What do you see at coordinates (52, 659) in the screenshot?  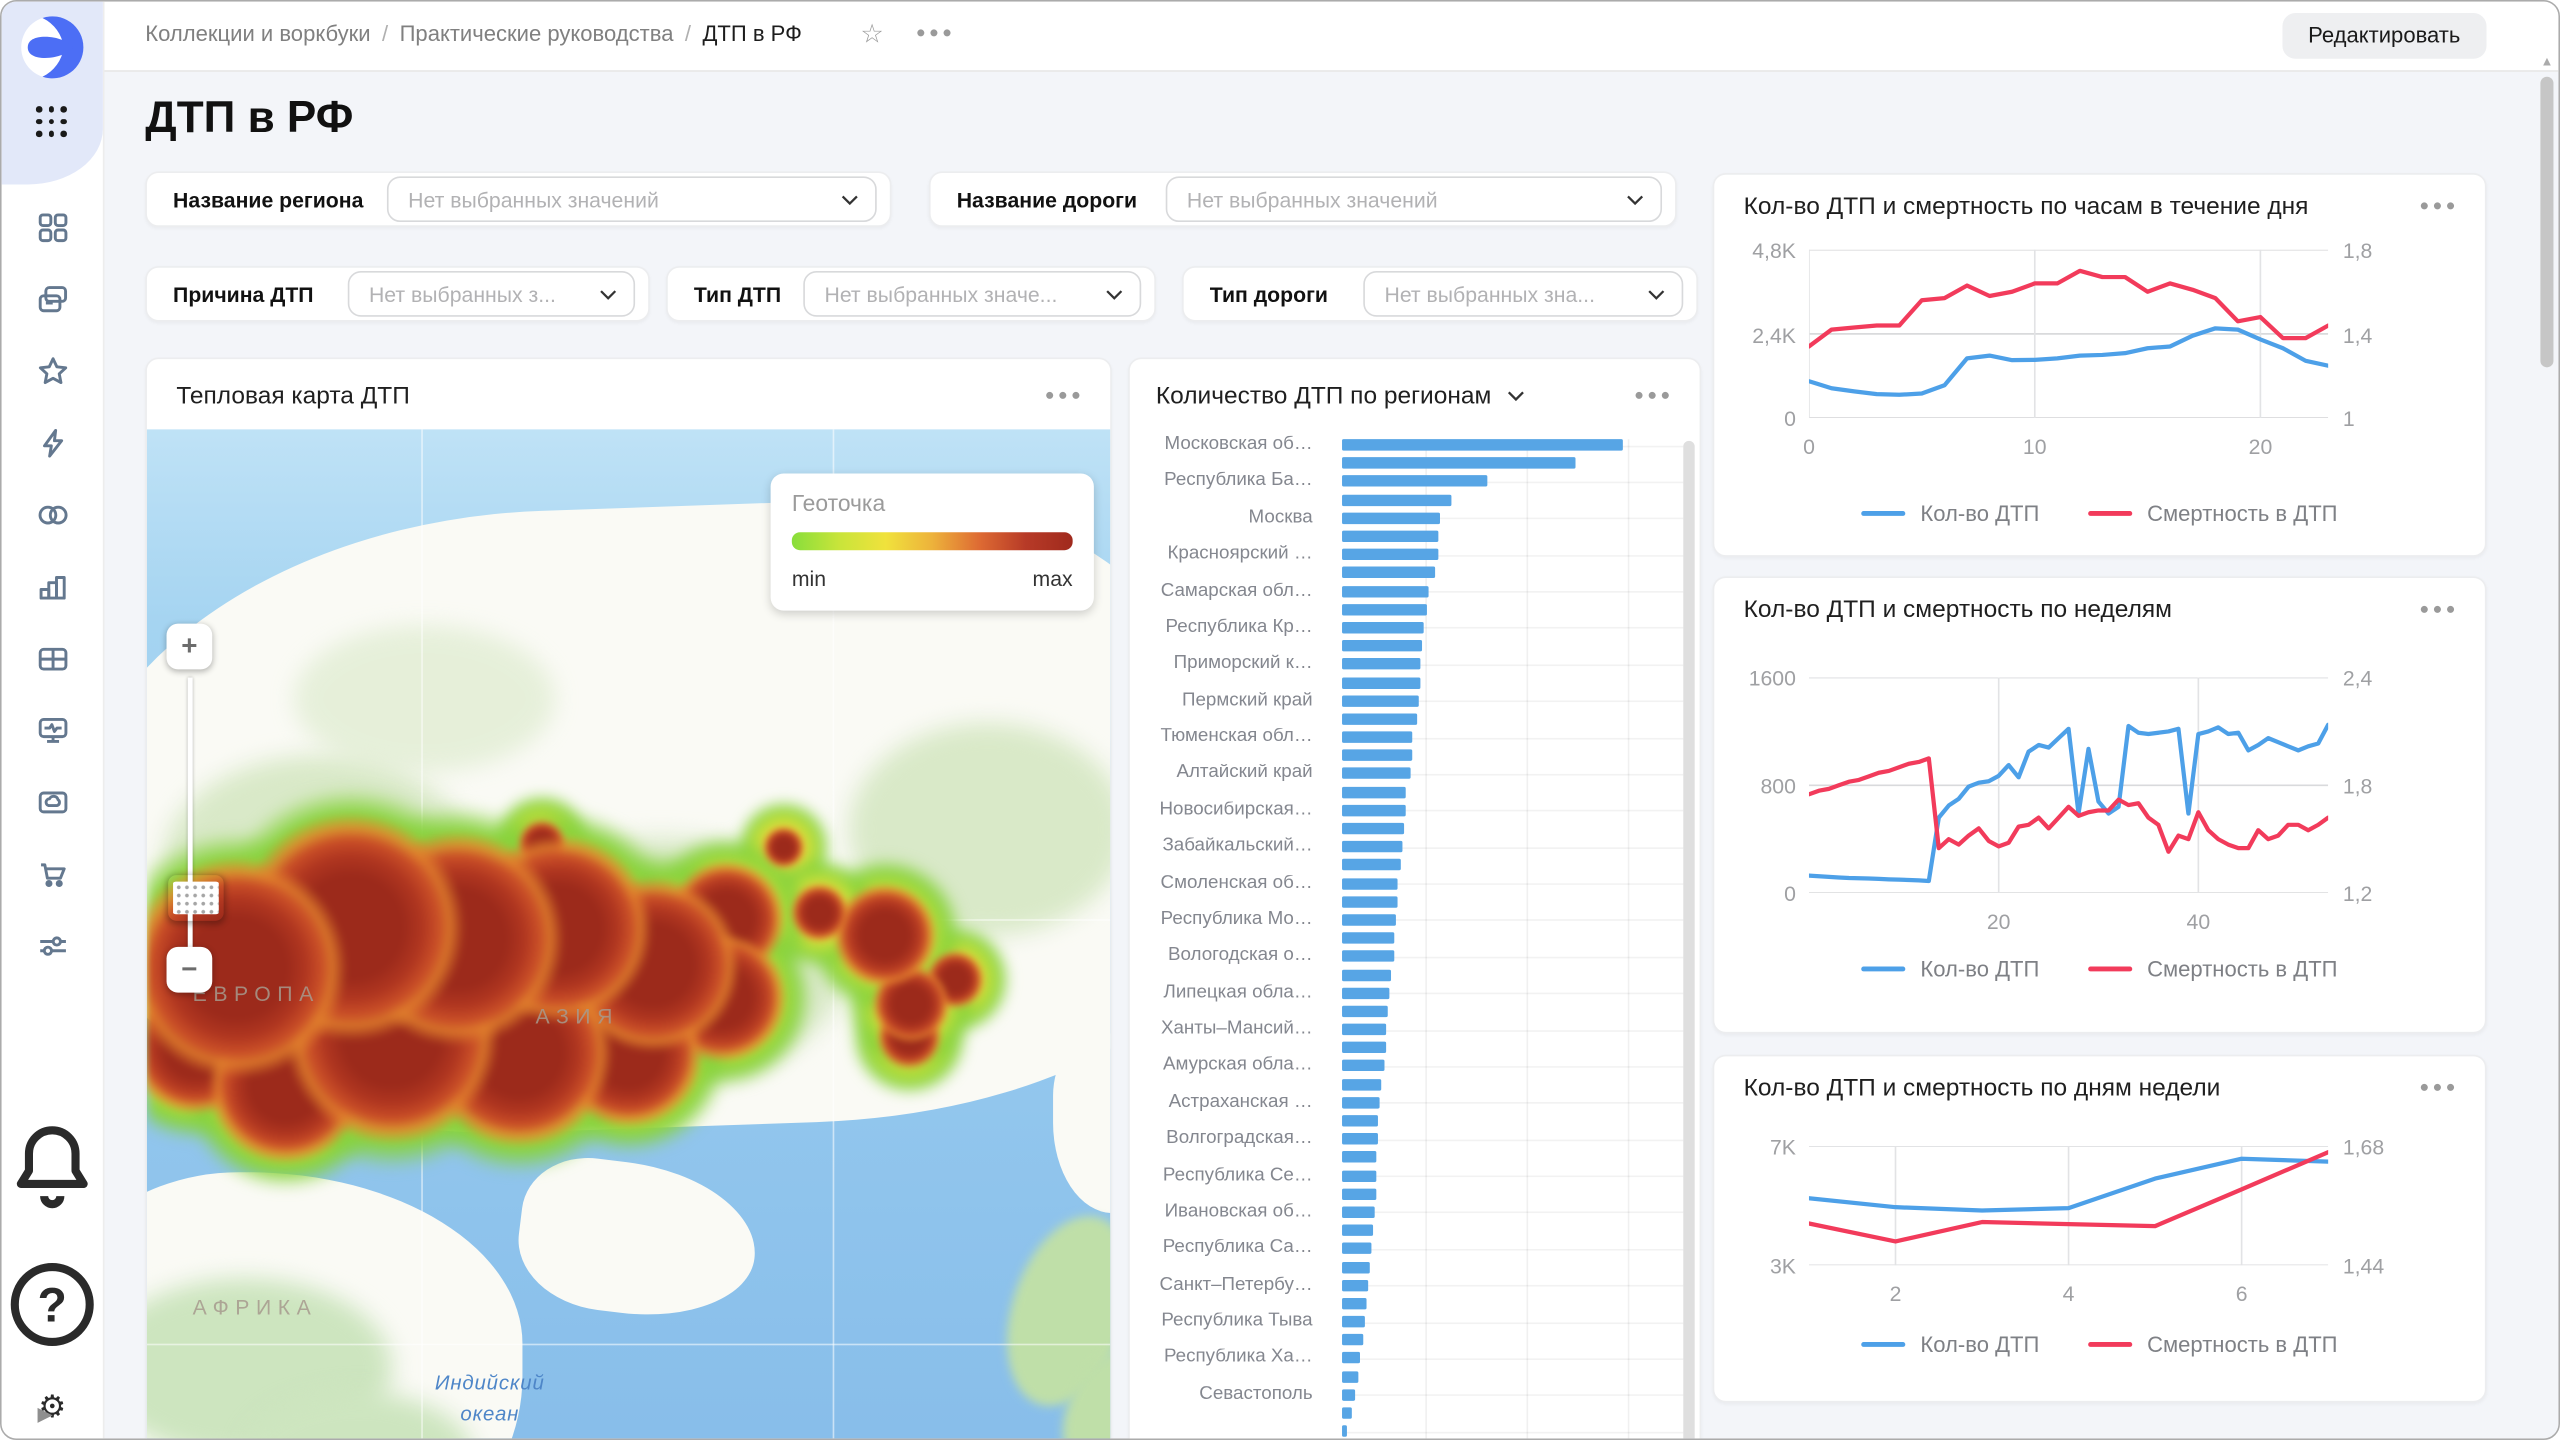 I see `tables-icon` at bounding box center [52, 659].